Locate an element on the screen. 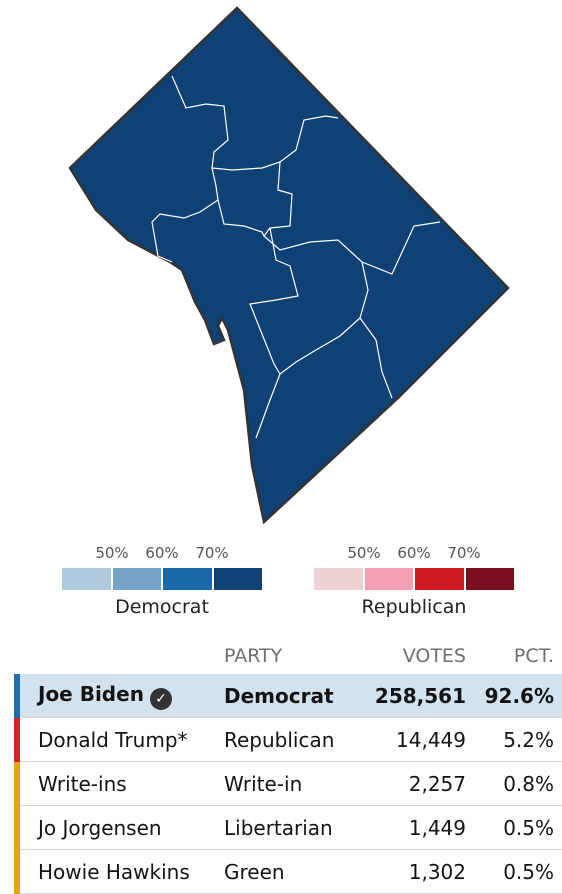  republican-legend-ticks: 50% 60% 70% is located at coordinates (414, 554).